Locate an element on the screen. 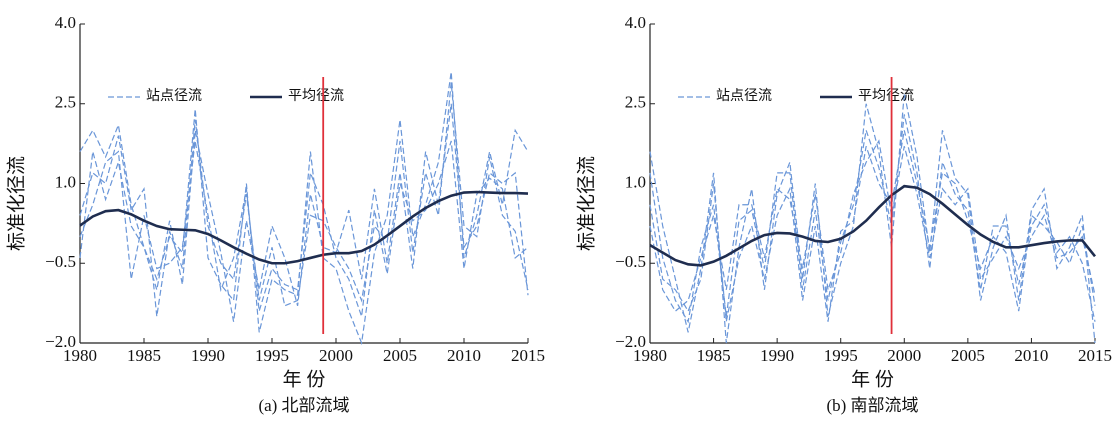 This screenshot has width=1115, height=425. chart-caption: (a) 北部流域 is located at coordinates (303, 405).